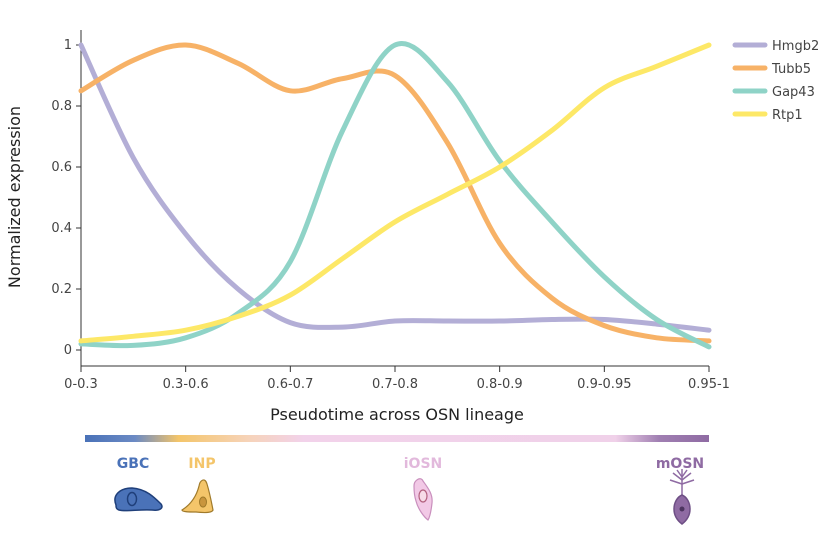 This screenshot has height=535, width=827. I want to click on x-tick-label: 0.8-0.9, so click(500, 384).